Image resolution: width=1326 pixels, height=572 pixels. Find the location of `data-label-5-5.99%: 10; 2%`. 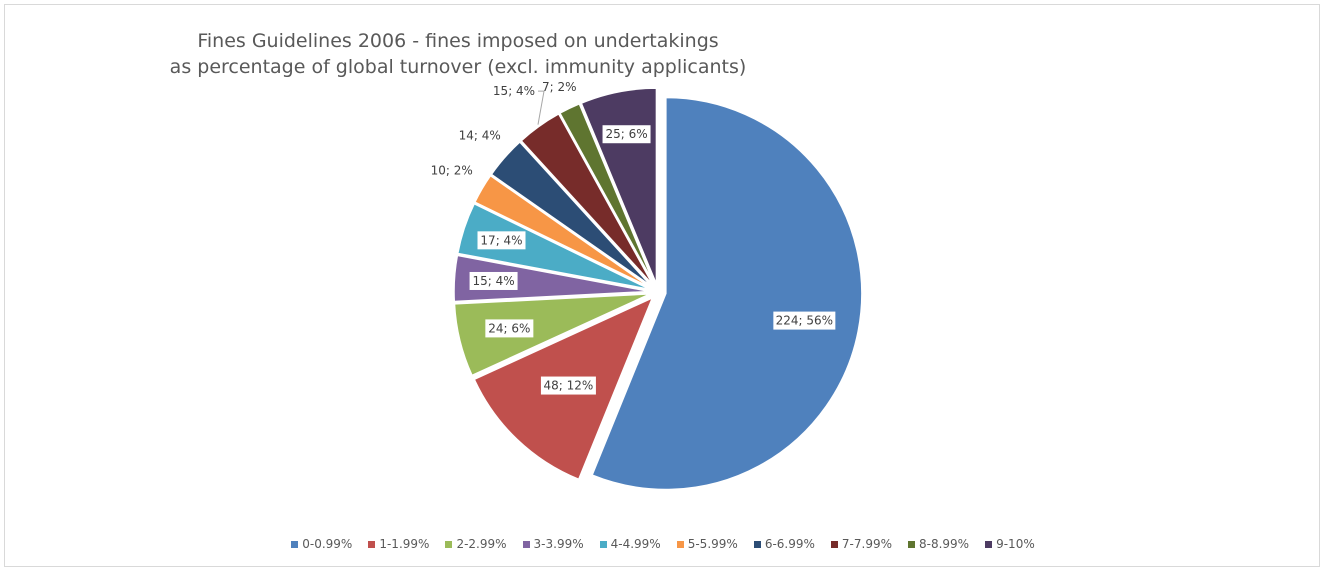

data-label-5-5.99%: 10; 2% is located at coordinates (452, 171).